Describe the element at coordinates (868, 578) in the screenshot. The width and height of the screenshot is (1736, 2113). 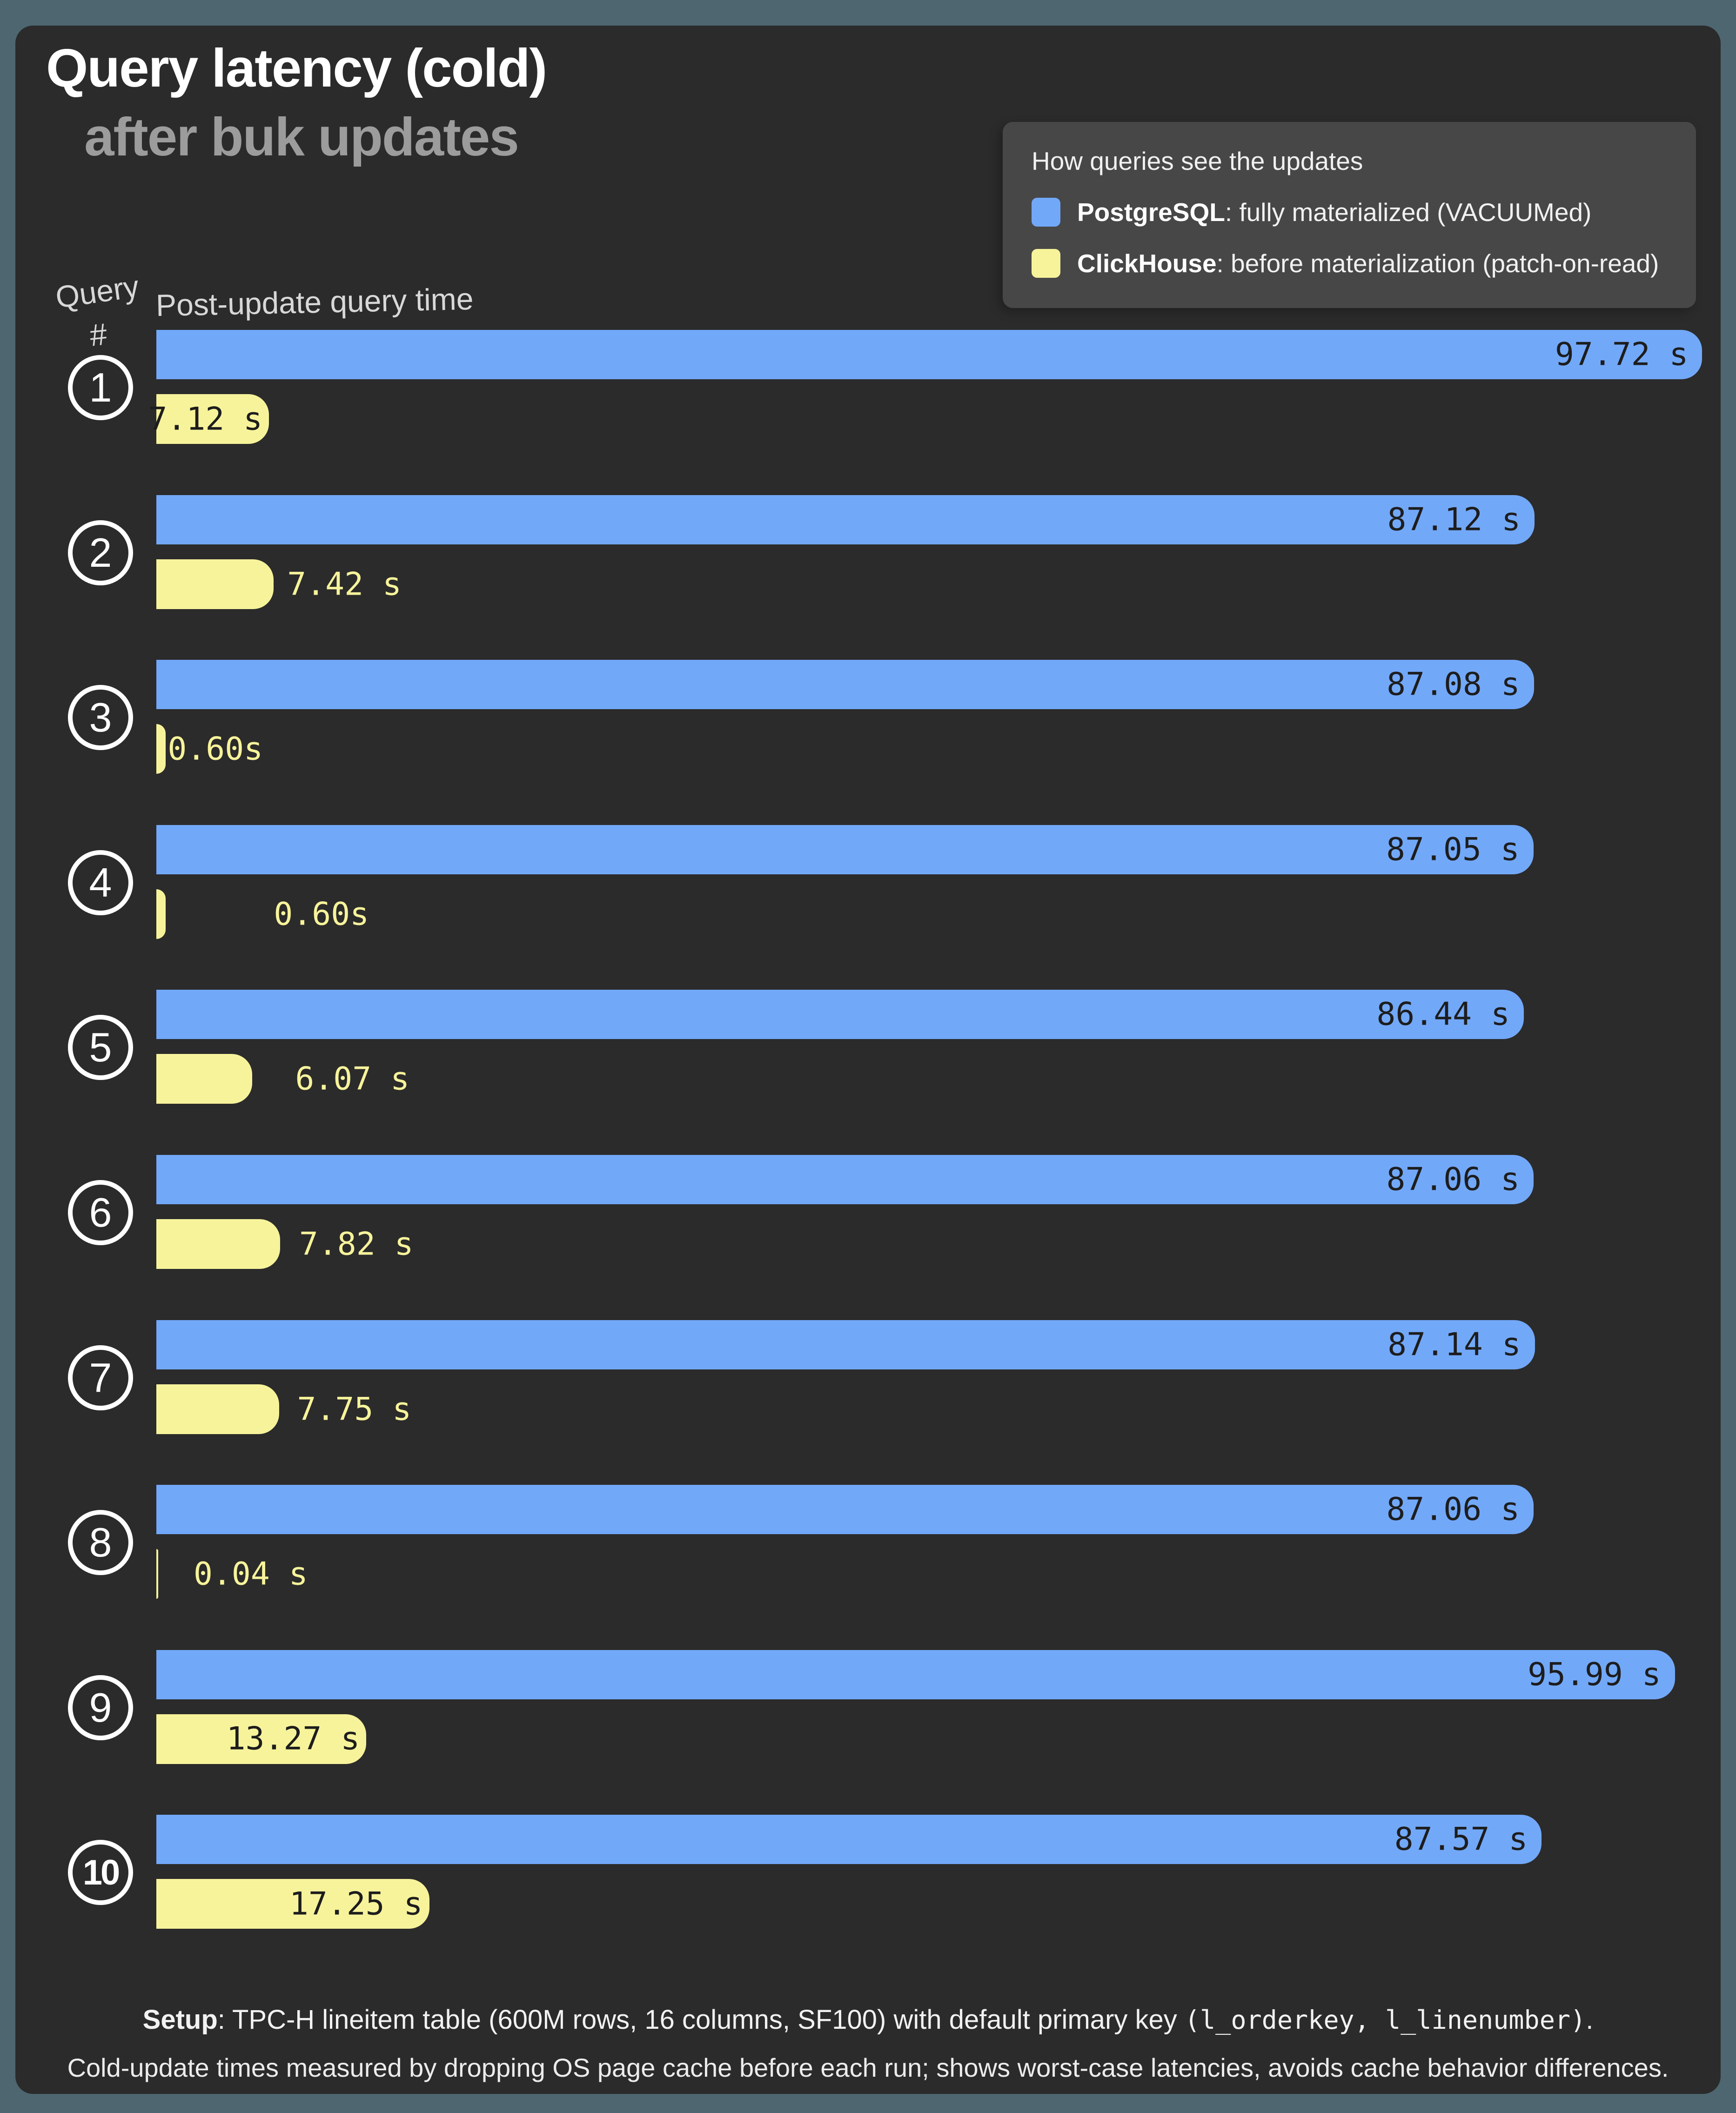
I see `query-row: 2 87.12 s 7.42 s` at that location.